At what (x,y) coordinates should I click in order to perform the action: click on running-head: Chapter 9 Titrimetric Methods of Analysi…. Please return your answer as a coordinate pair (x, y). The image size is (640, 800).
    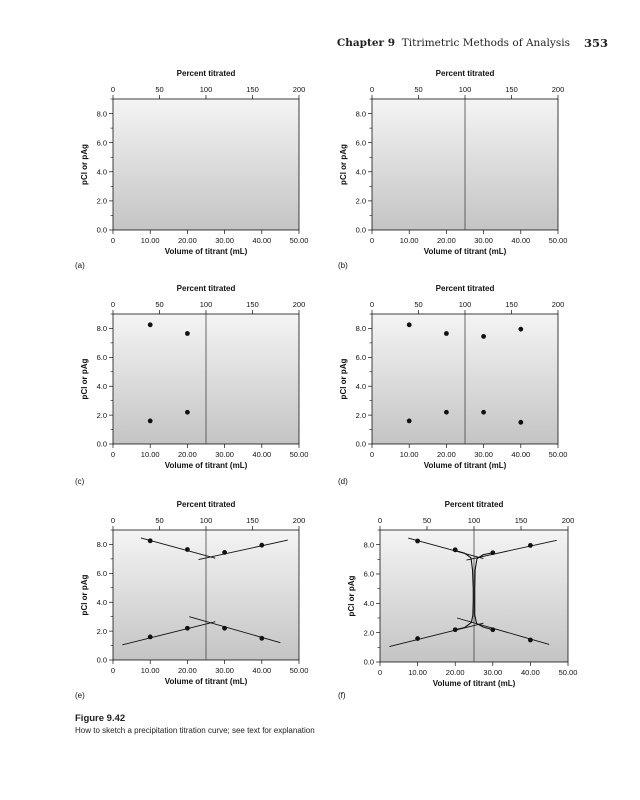
    Looking at the image, I should click on (453, 43).